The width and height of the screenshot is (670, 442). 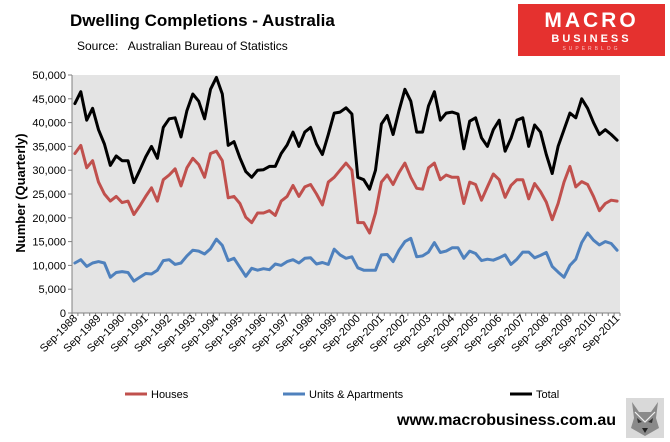 What do you see at coordinates (356, 395) in the screenshot?
I see `legend-label: Units & Apartments` at bounding box center [356, 395].